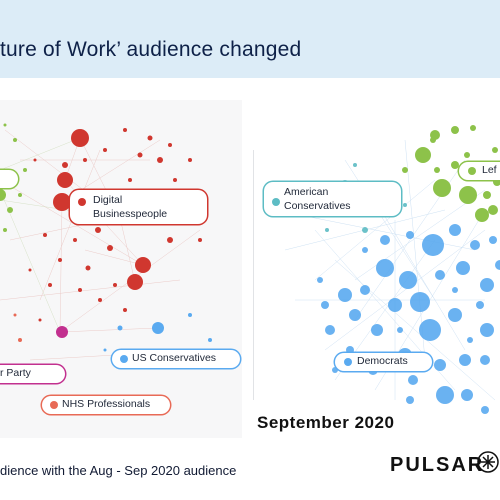 This screenshot has height=500, width=500. I want to click on label-text: Digital Businesspeople, so click(130, 207).